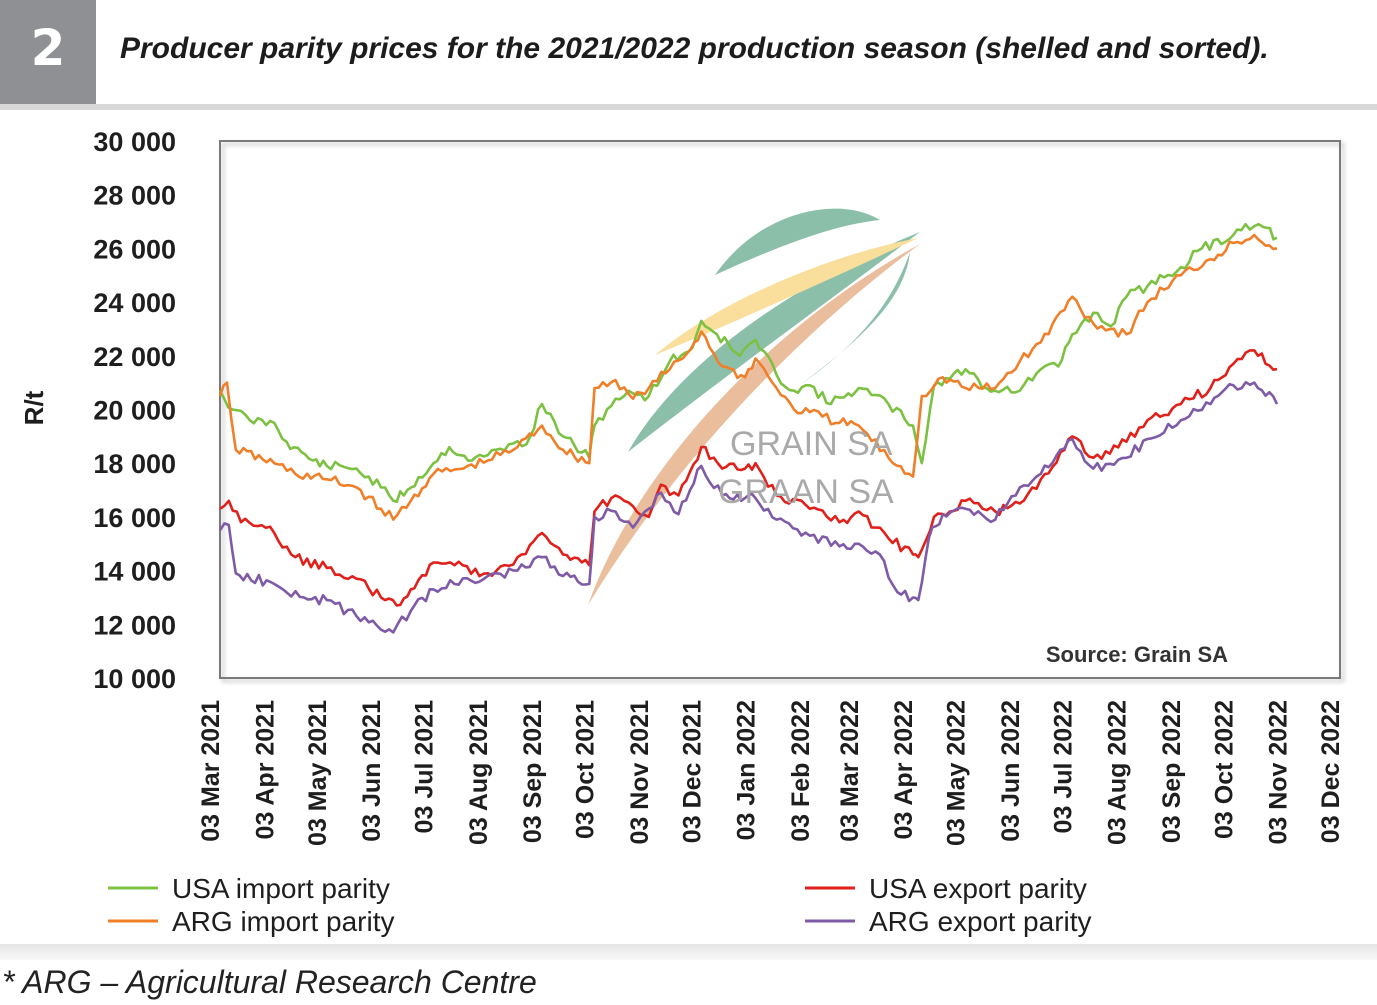 The image size is (1377, 1005). What do you see at coordinates (904, 769) in the screenshot?
I see `x-tick-label: 03 Apr 2022` at bounding box center [904, 769].